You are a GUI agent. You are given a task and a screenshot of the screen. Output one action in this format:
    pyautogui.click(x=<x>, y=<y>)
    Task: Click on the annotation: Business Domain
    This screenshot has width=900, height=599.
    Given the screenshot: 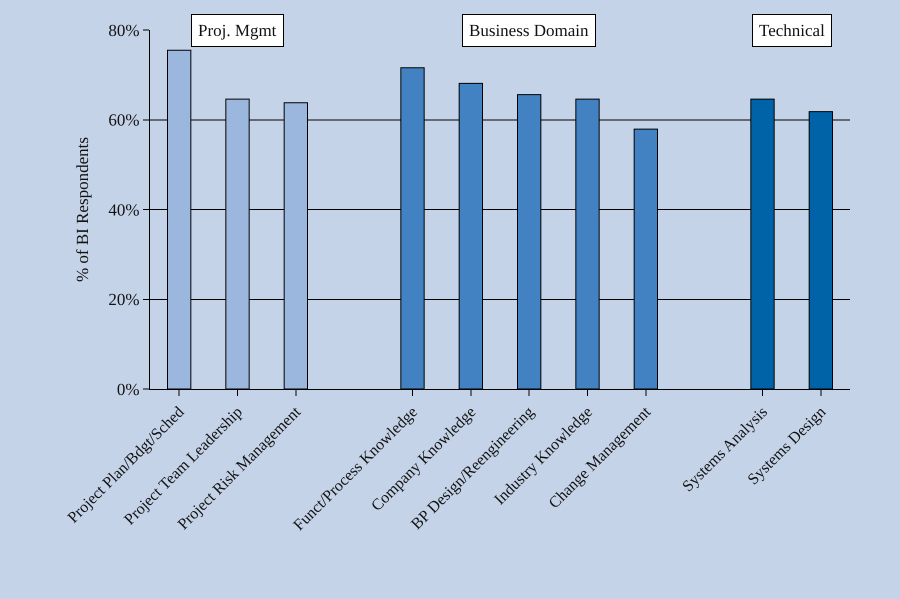 What is the action you would take?
    pyautogui.click(x=529, y=30)
    